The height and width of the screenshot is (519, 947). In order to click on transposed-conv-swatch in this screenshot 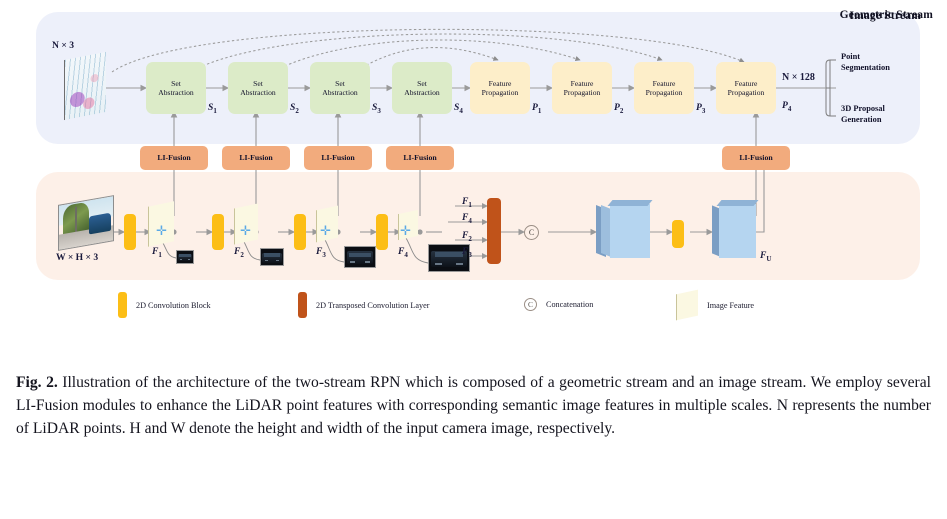, I will do `click(302, 305)`.